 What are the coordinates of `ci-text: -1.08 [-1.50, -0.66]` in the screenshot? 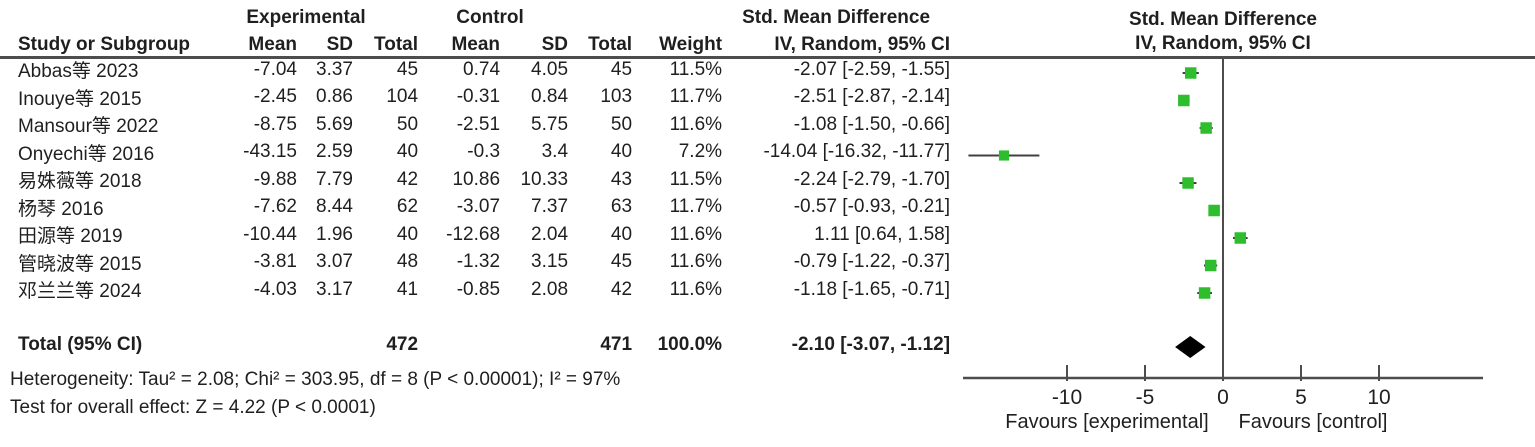 It's located at (872, 124).